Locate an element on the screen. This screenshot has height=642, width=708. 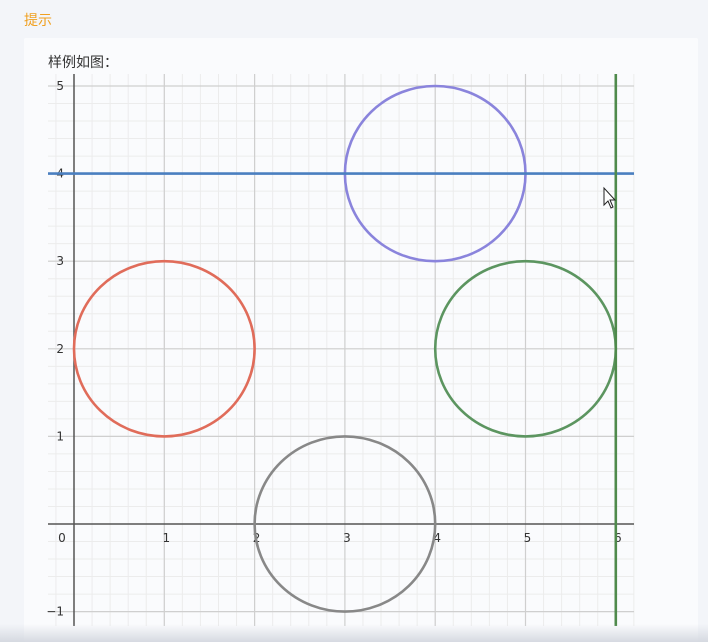
y-tick-label: 3 is located at coordinates (60, 261).